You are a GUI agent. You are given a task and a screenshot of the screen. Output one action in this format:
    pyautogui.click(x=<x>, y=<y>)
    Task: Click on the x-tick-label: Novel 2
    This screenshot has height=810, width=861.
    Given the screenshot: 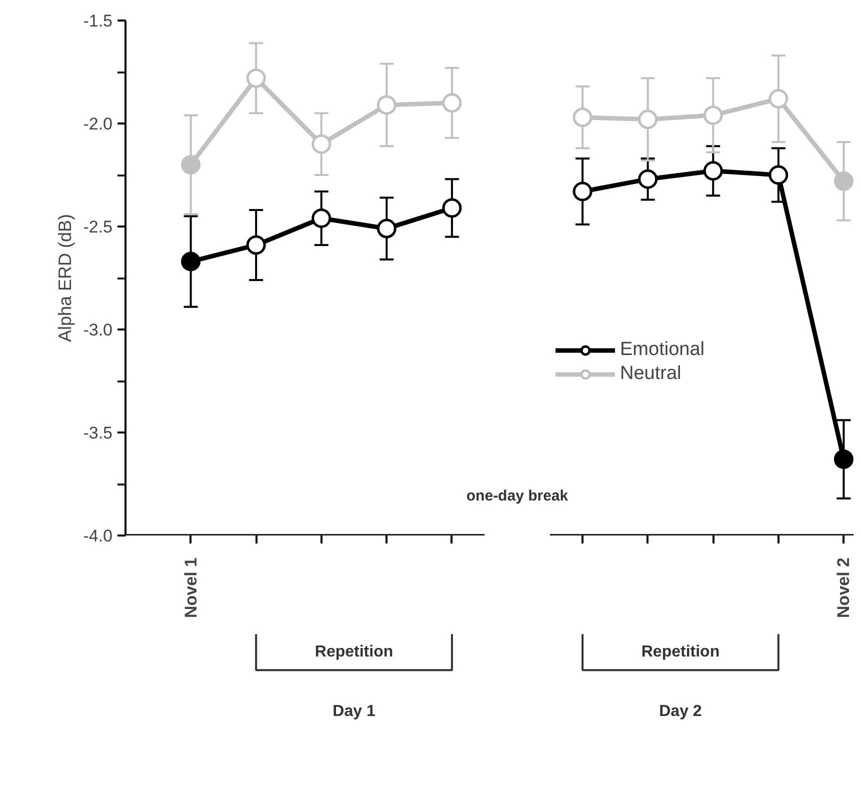 What is the action you would take?
    pyautogui.click(x=844, y=587)
    